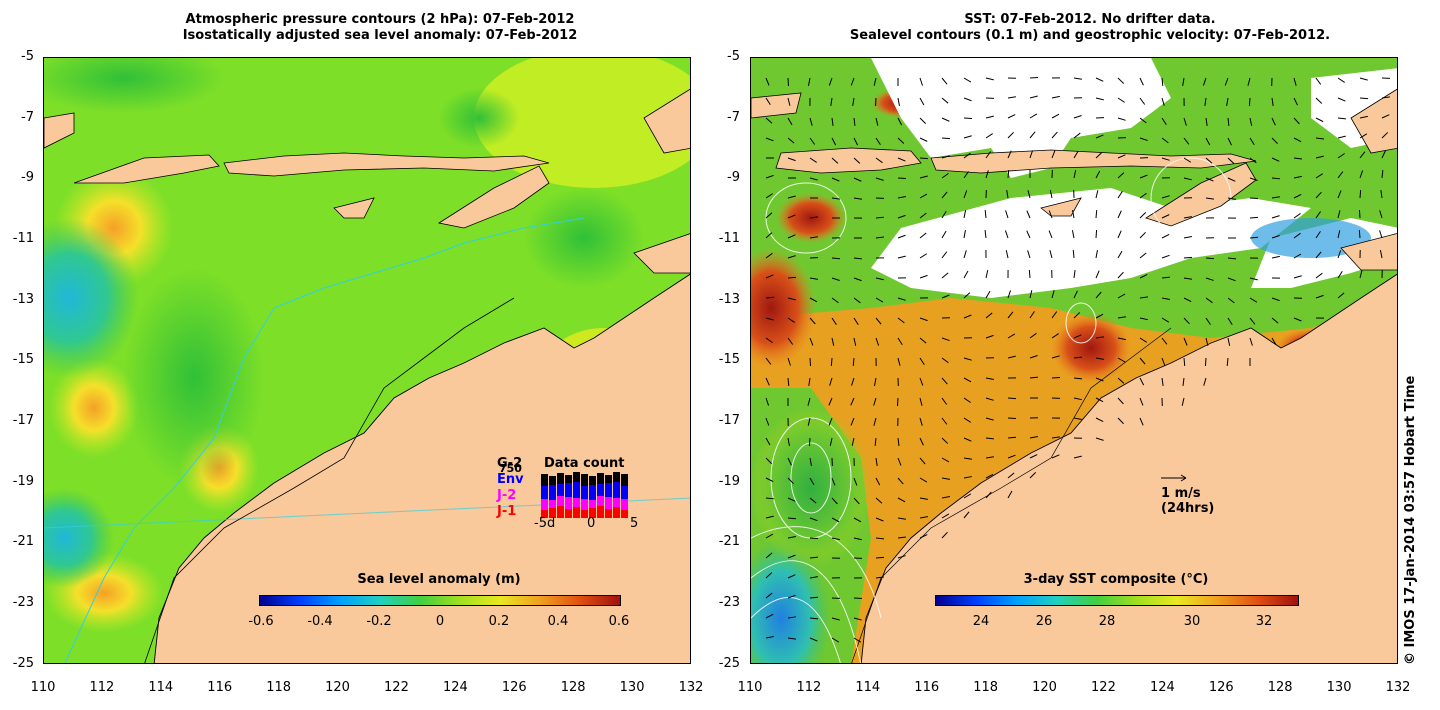  Describe the element at coordinates (691, 687) in the screenshot. I see `left-xtick: 132` at that location.